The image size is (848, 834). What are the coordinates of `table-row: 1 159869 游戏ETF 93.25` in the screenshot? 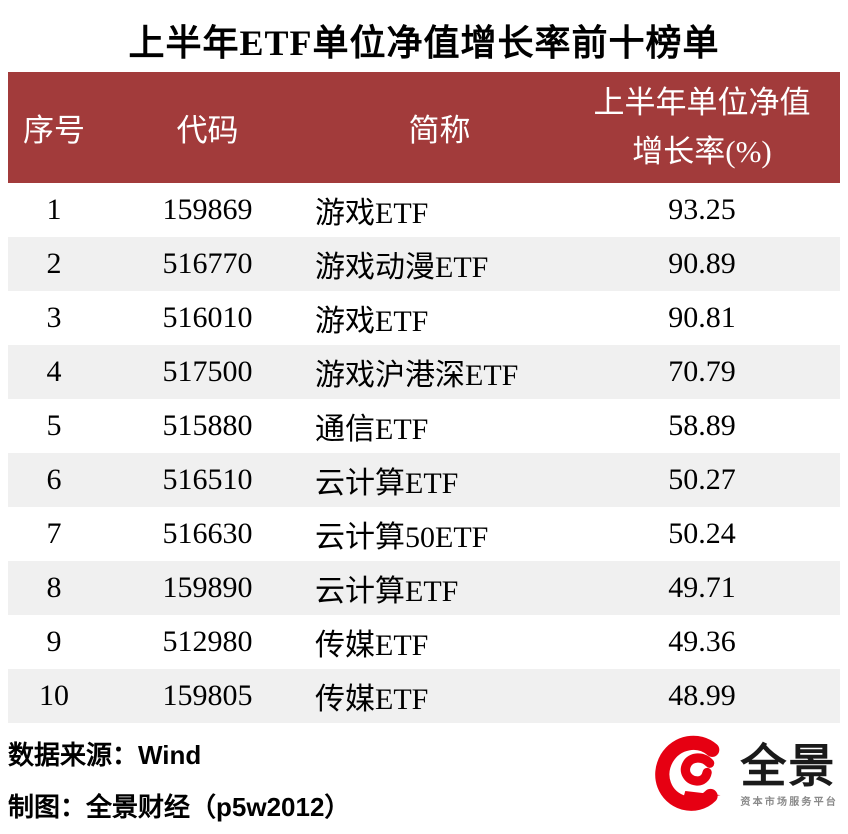 It's located at (424, 210).